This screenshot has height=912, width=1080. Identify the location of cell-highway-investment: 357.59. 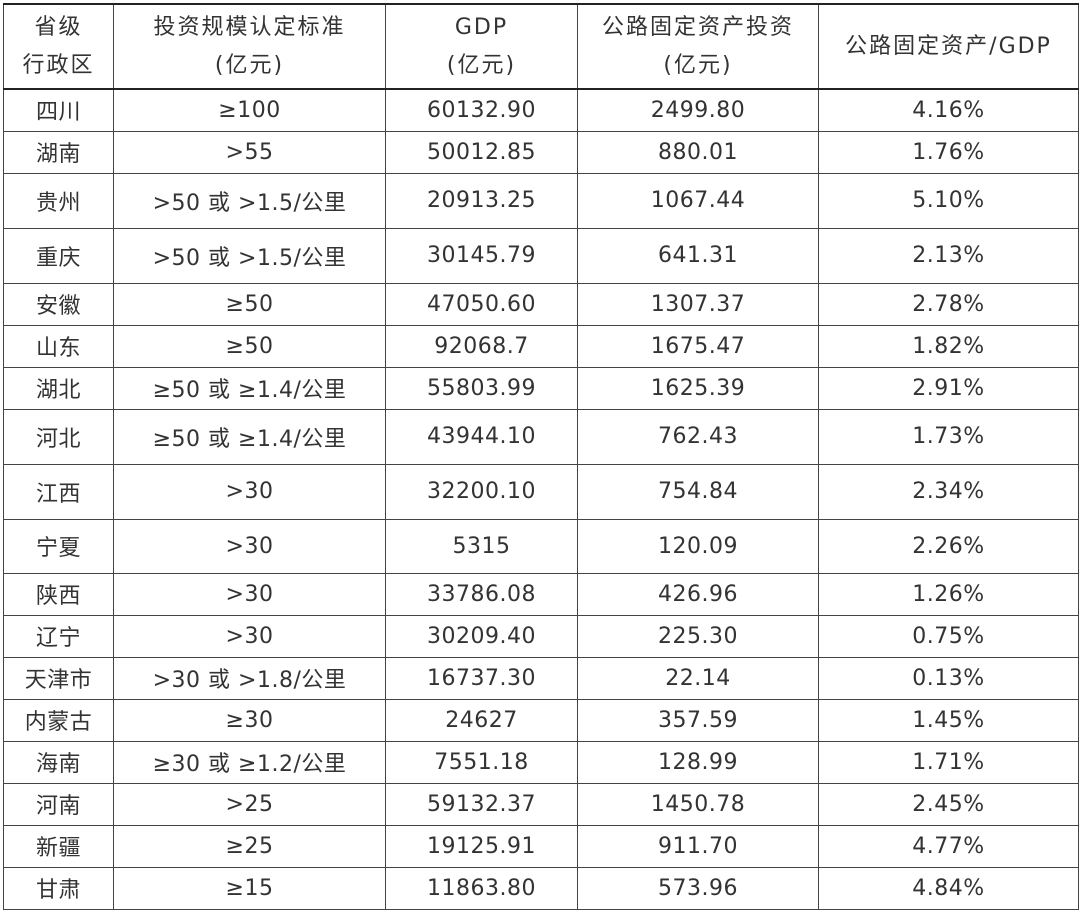
(698, 720).